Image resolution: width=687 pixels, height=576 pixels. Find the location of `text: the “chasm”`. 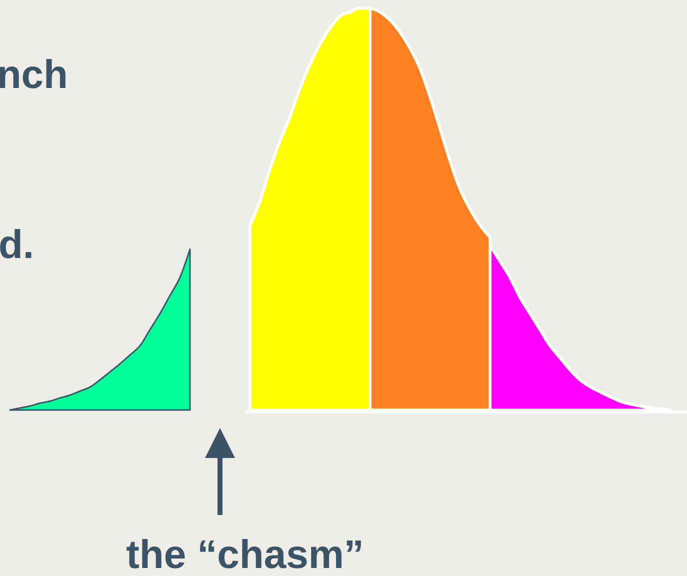

text: the “chasm” is located at coordinates (245, 554).